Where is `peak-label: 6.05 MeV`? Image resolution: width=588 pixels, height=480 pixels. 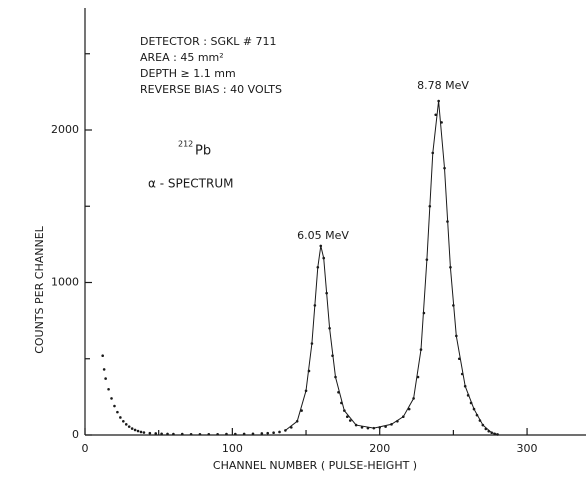
peak-label: 6.05 MeV is located at coordinates (323, 235).